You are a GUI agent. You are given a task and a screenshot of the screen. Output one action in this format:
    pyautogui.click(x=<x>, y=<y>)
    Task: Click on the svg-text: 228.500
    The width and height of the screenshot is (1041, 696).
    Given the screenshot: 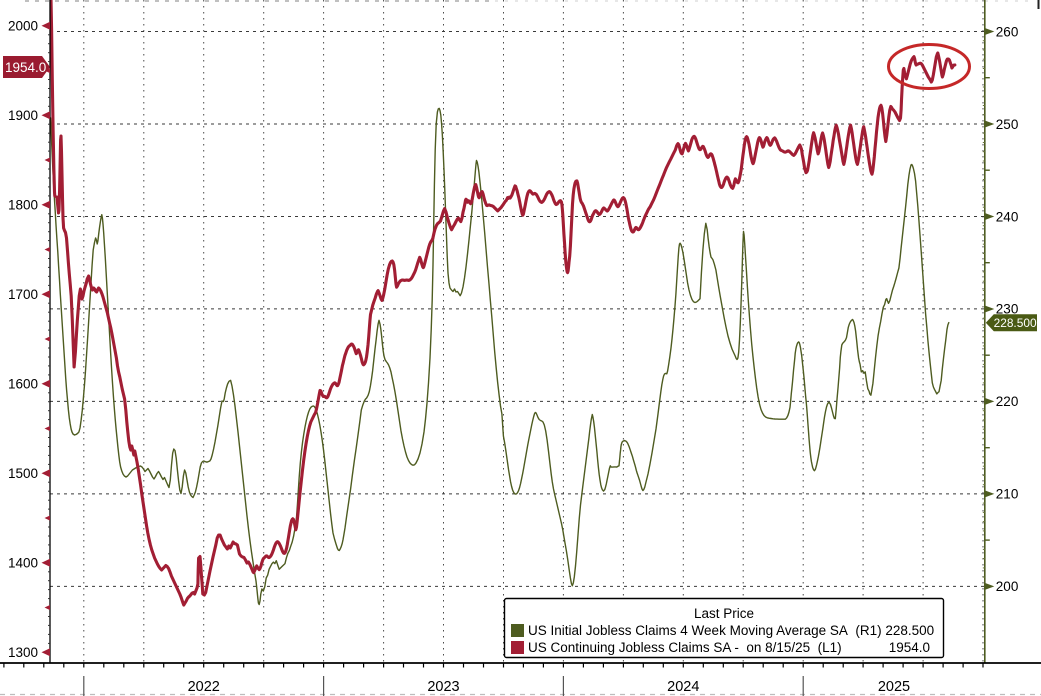 What is the action you would take?
    pyautogui.click(x=1015, y=323)
    